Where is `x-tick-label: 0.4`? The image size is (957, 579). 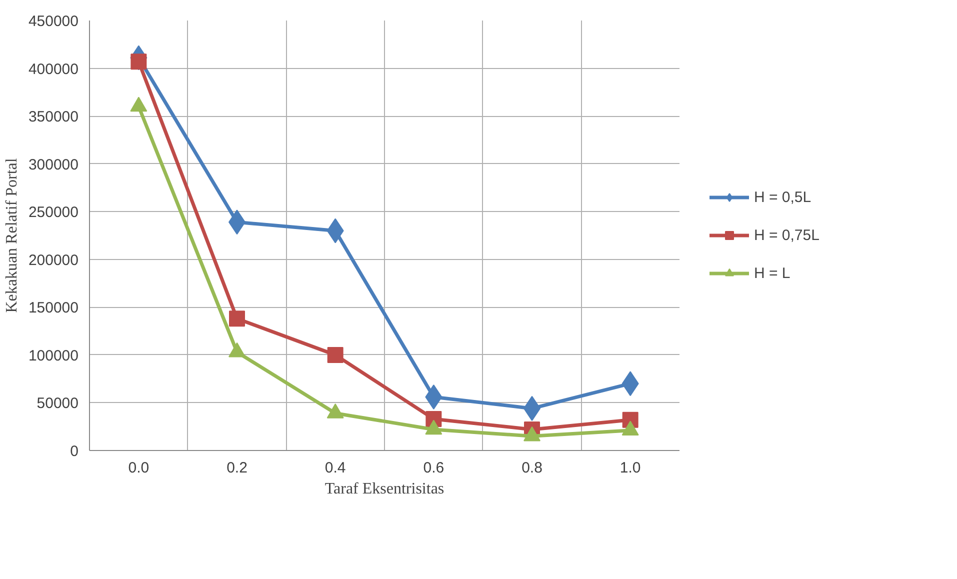
x-tick-label: 0.4 is located at coordinates (335, 468).